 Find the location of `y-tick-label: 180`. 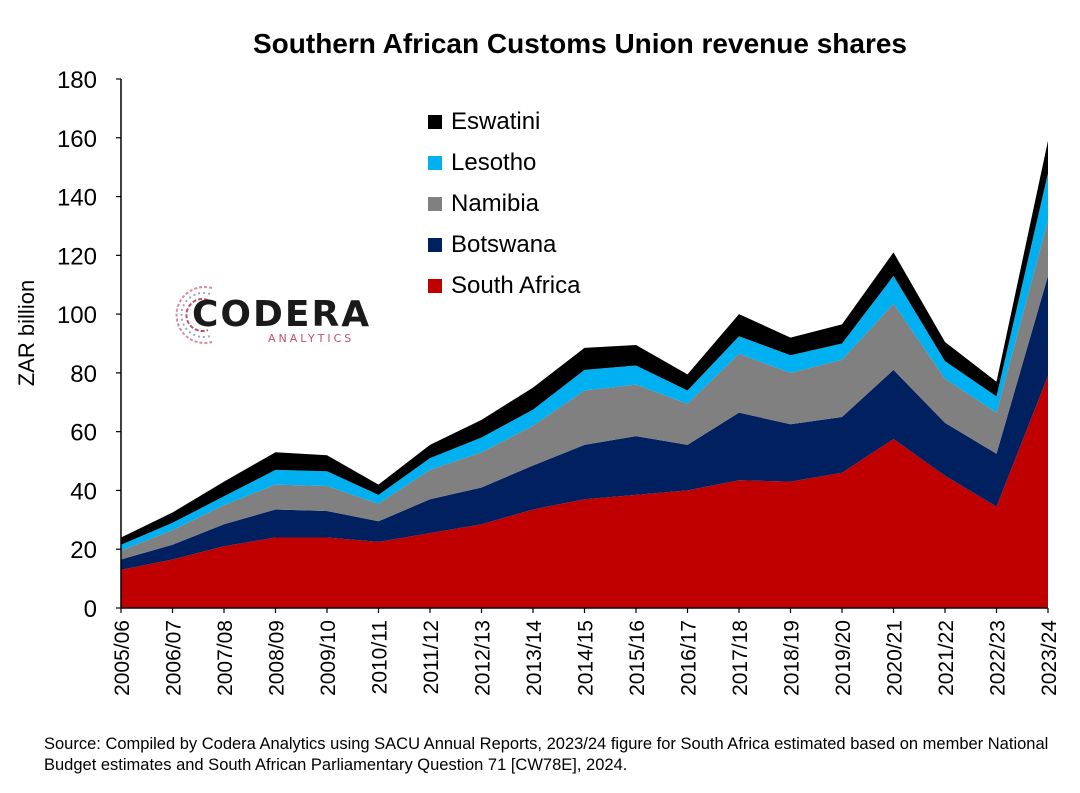

y-tick-label: 180 is located at coordinates (77, 80).